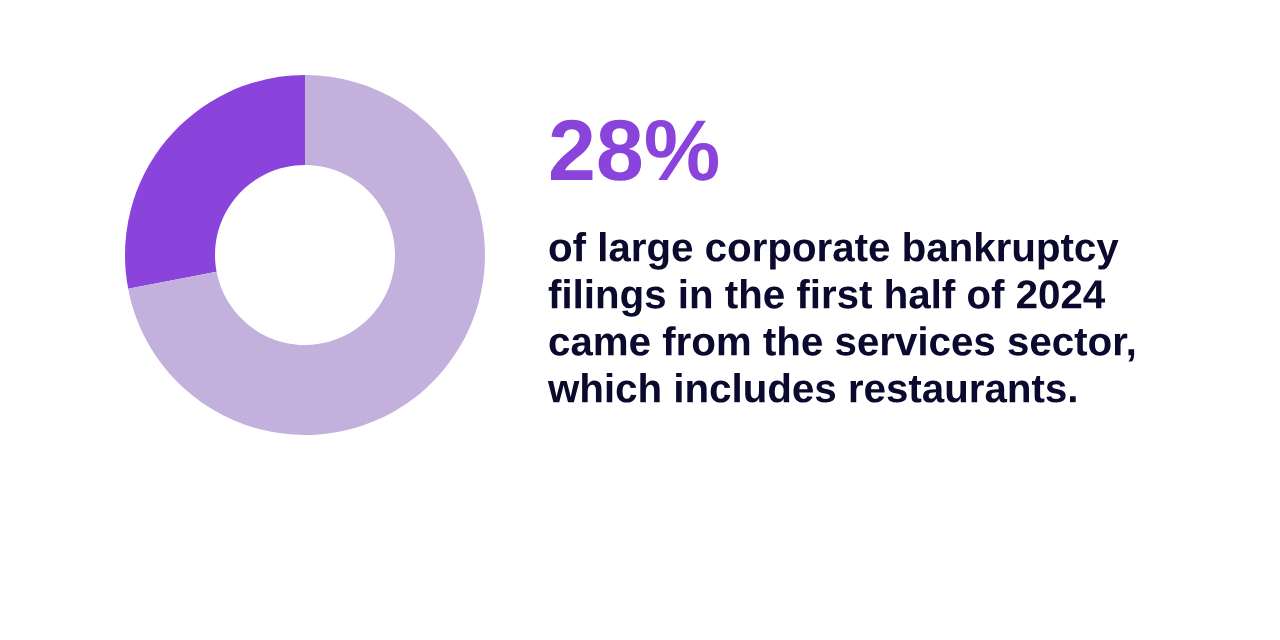  Describe the element at coordinates (634, 150) in the screenshot. I see `chart-title: 28%` at that location.